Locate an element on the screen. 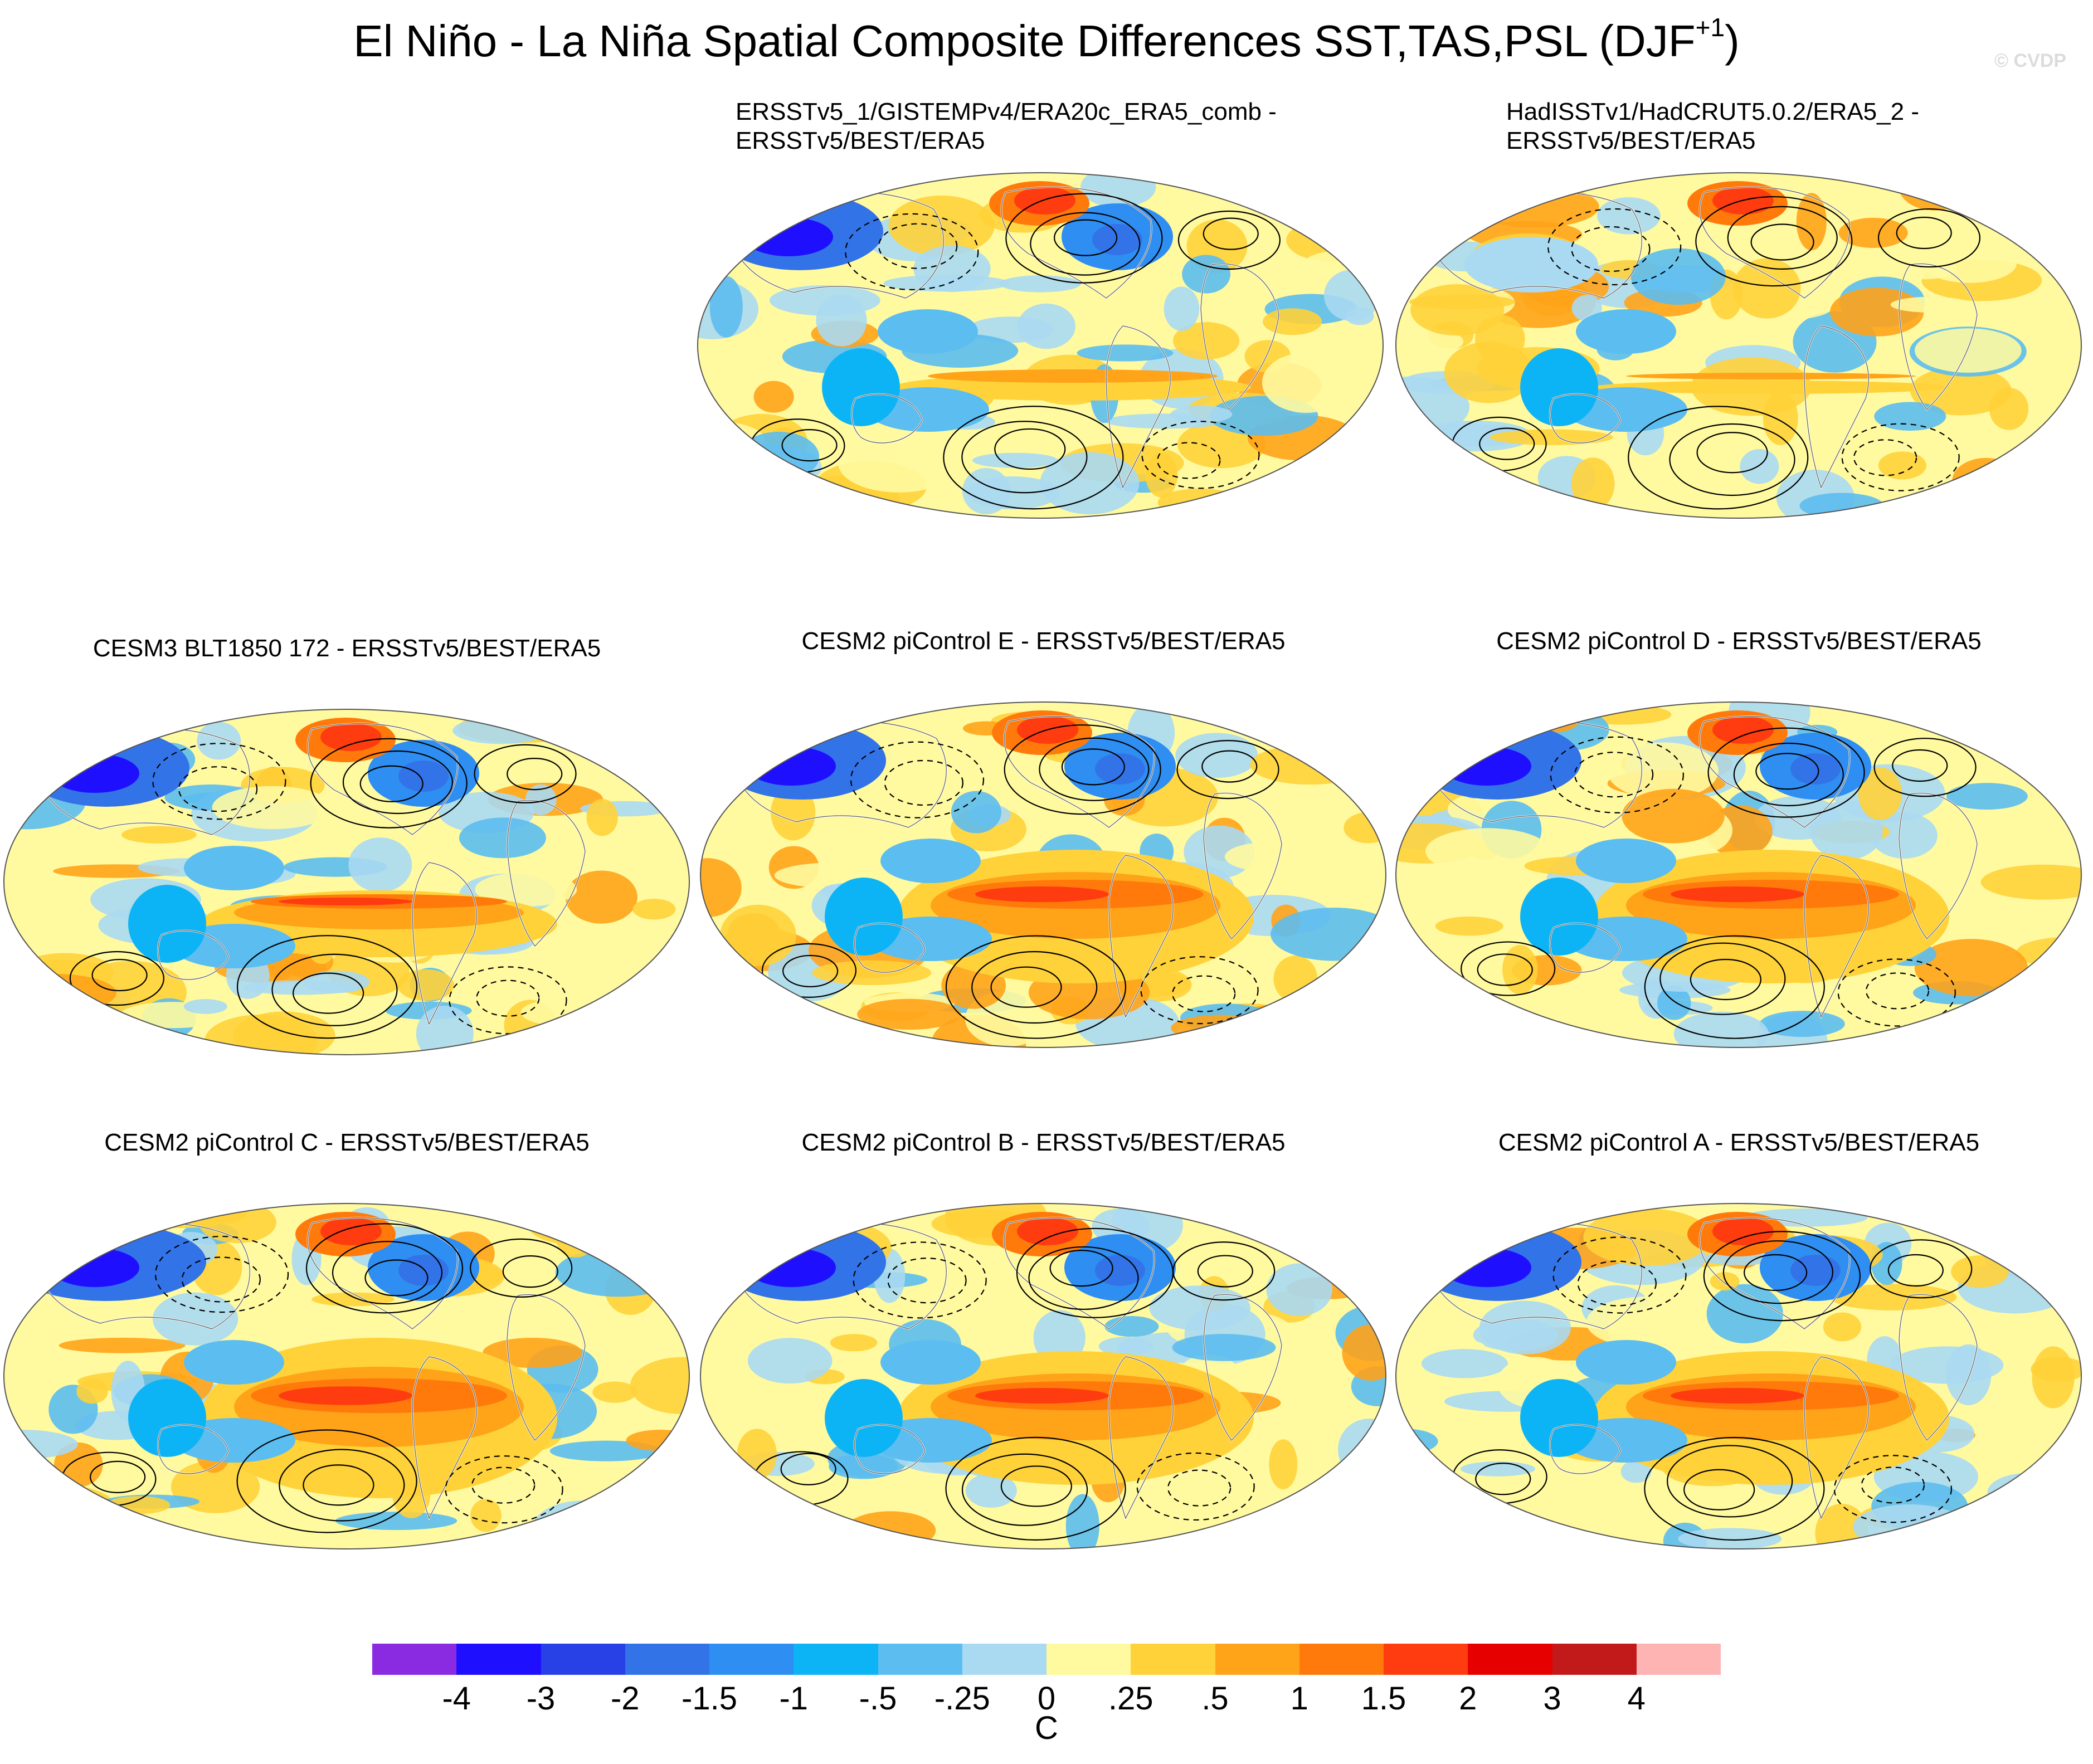  colorbar-tick-label: 1.5 is located at coordinates (1383, 1698).